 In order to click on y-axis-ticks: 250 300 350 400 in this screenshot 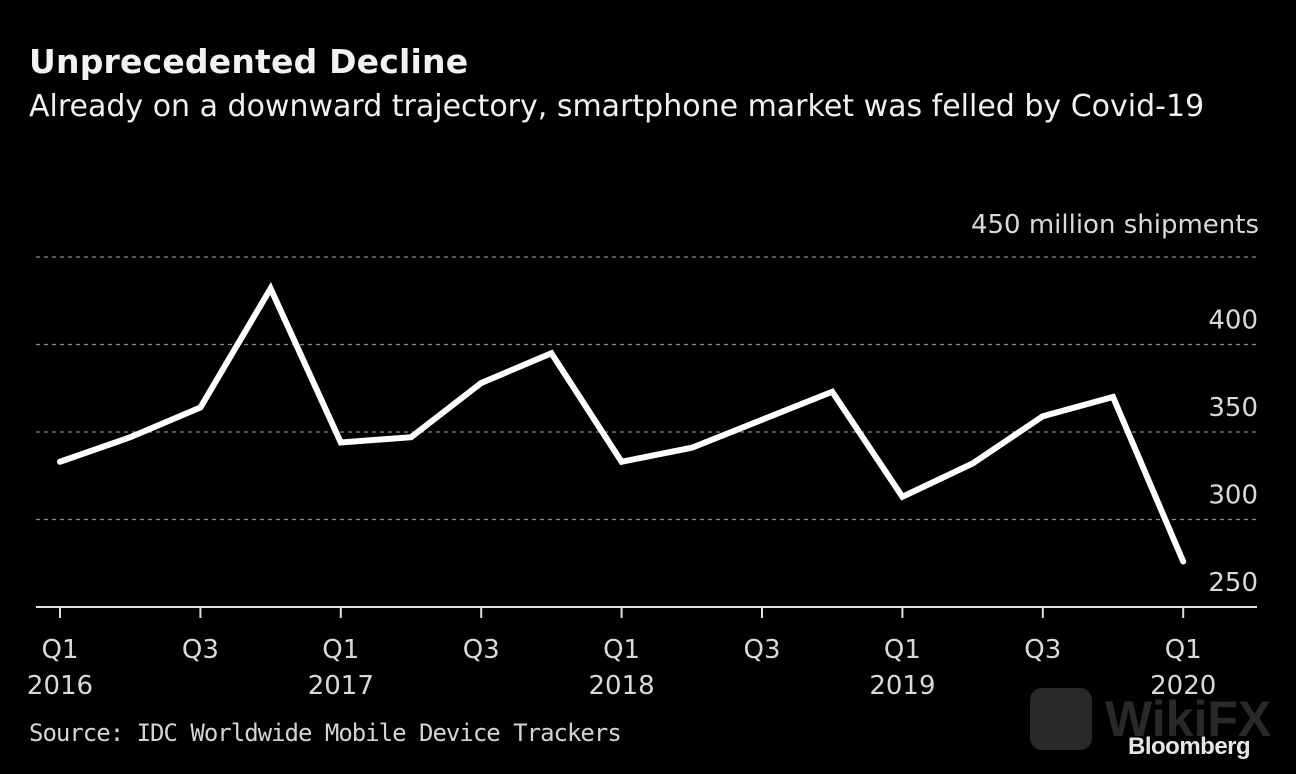, I will do `click(1233, 452)`.